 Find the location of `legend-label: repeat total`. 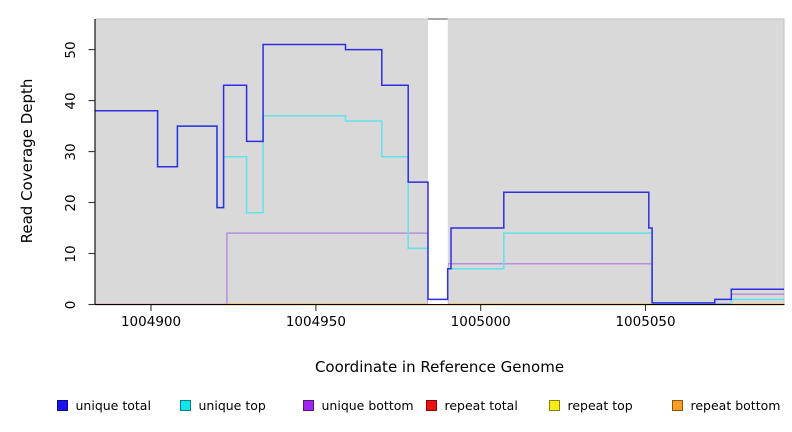

legend-label: repeat total is located at coordinates (481, 405).